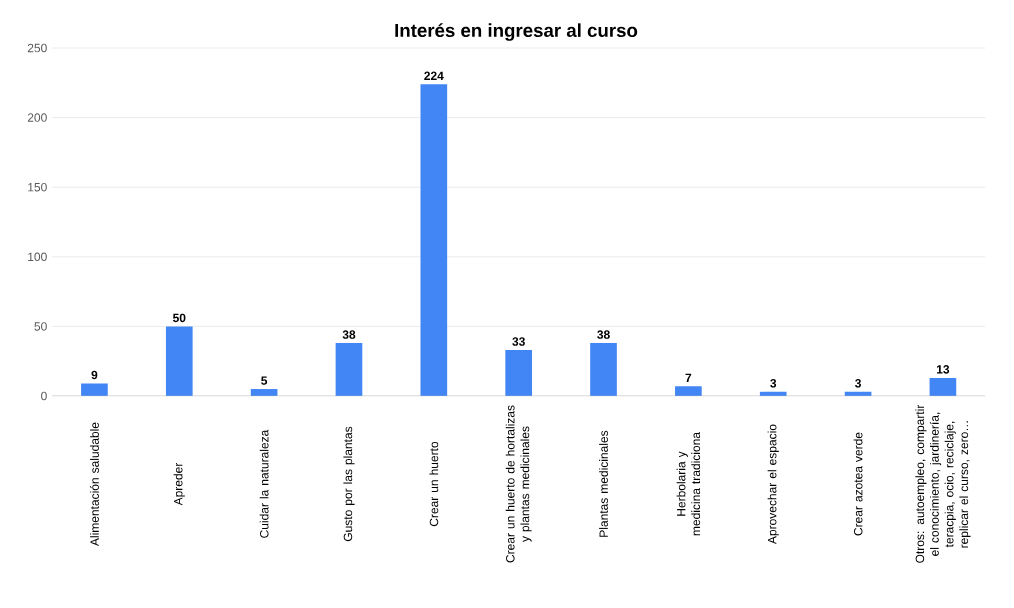  I want to click on y-tick-label: 100, so click(37, 257).